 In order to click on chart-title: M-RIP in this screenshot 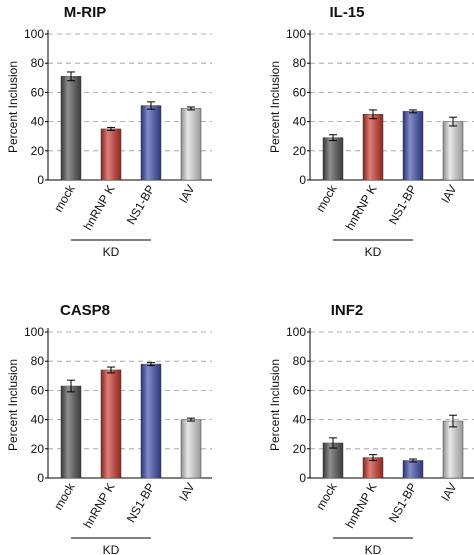, I will do `click(85, 12)`.